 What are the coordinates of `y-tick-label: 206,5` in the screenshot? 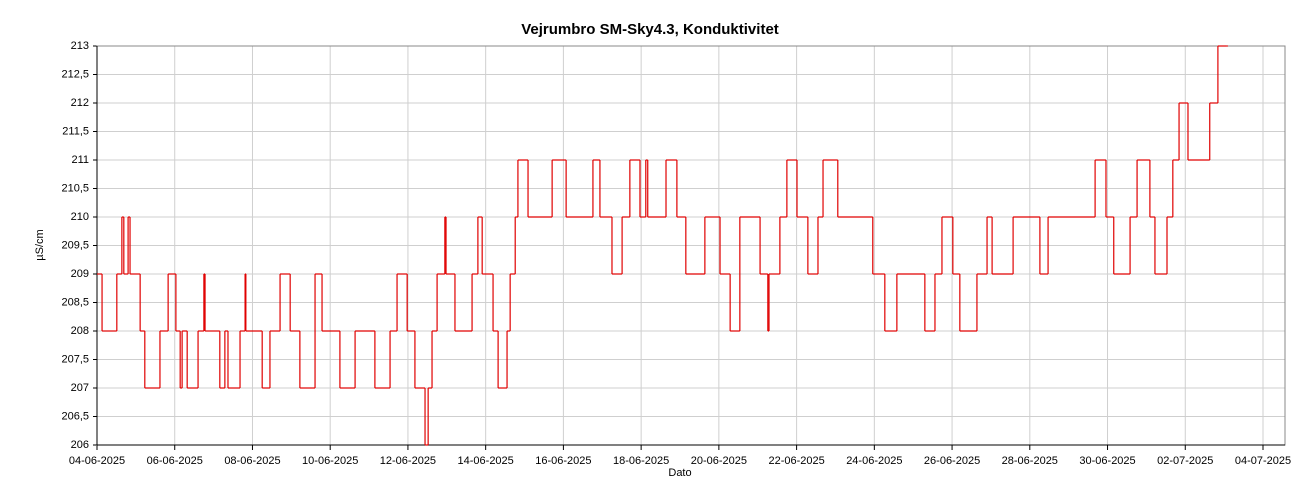 It's located at (75, 416).